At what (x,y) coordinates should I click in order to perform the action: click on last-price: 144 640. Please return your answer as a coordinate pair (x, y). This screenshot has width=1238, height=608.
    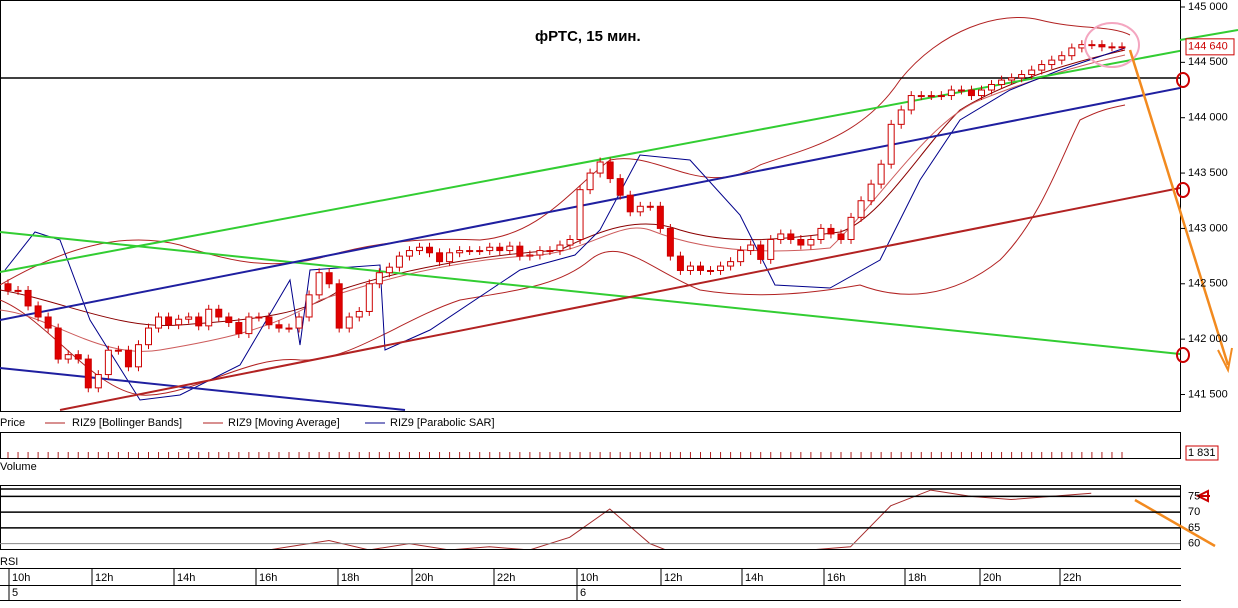
    Looking at the image, I should click on (1208, 47).